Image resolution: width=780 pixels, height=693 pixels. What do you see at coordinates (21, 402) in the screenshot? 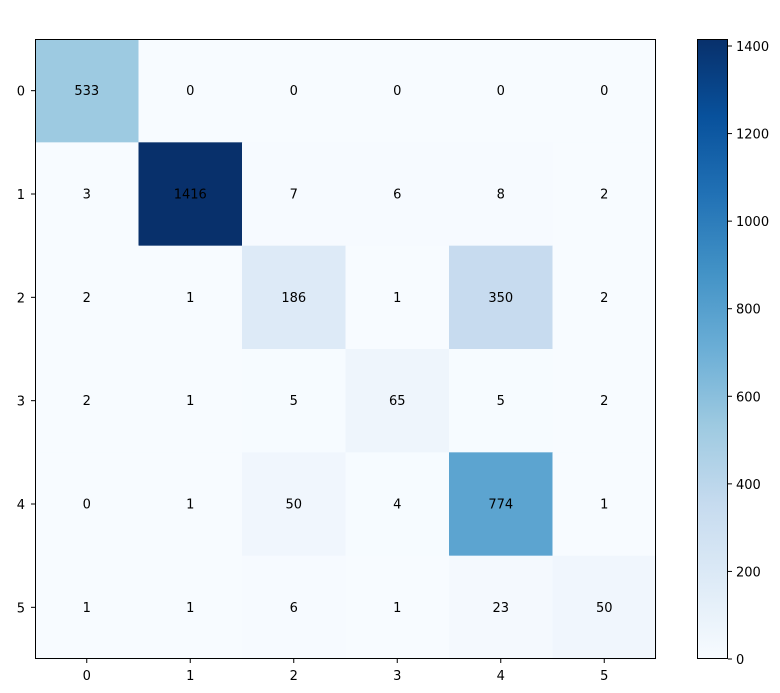
I see `y-tick-label: 3` at bounding box center [21, 402].